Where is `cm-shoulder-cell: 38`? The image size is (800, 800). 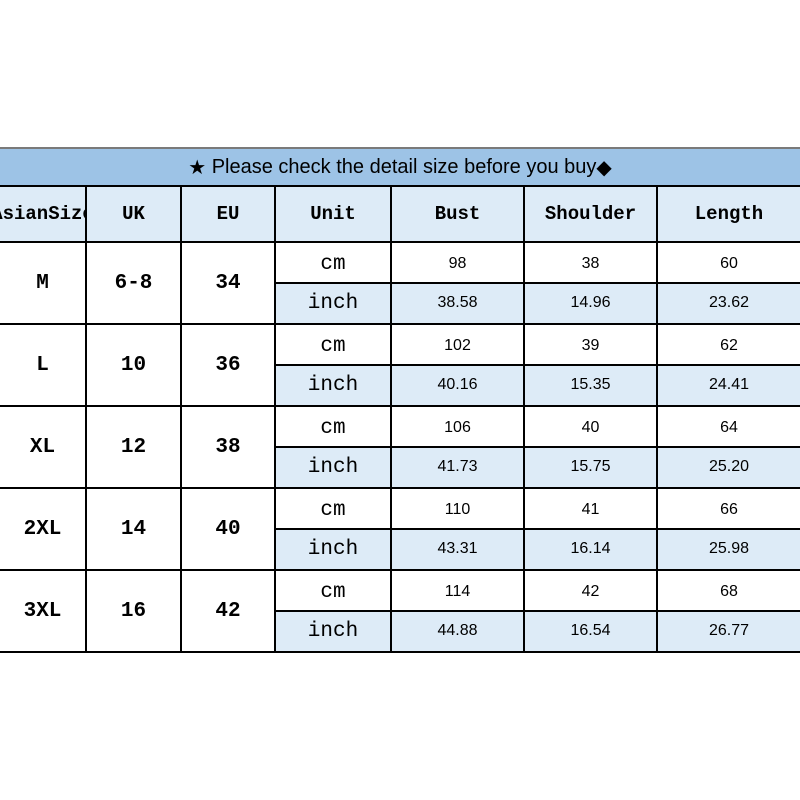 cm-shoulder-cell: 38 is located at coordinates (591, 263).